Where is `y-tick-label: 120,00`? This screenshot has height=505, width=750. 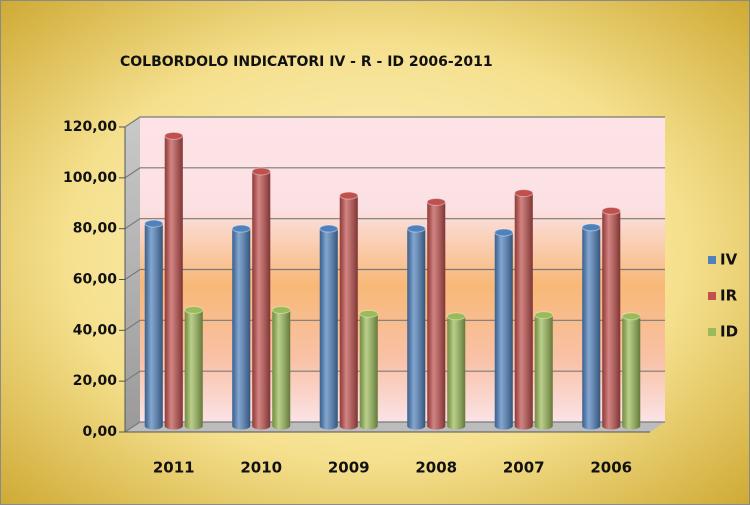
y-tick-label: 120,00 is located at coordinates (90, 127).